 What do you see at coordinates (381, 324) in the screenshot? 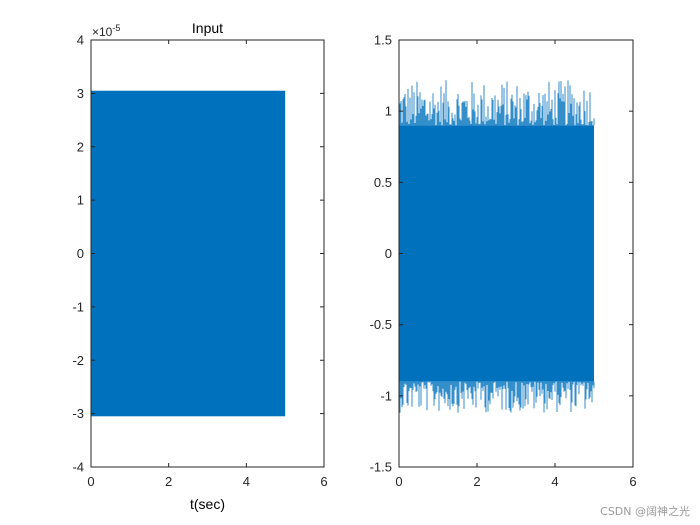
I see `y-tick-label: -0.5` at bounding box center [381, 324].